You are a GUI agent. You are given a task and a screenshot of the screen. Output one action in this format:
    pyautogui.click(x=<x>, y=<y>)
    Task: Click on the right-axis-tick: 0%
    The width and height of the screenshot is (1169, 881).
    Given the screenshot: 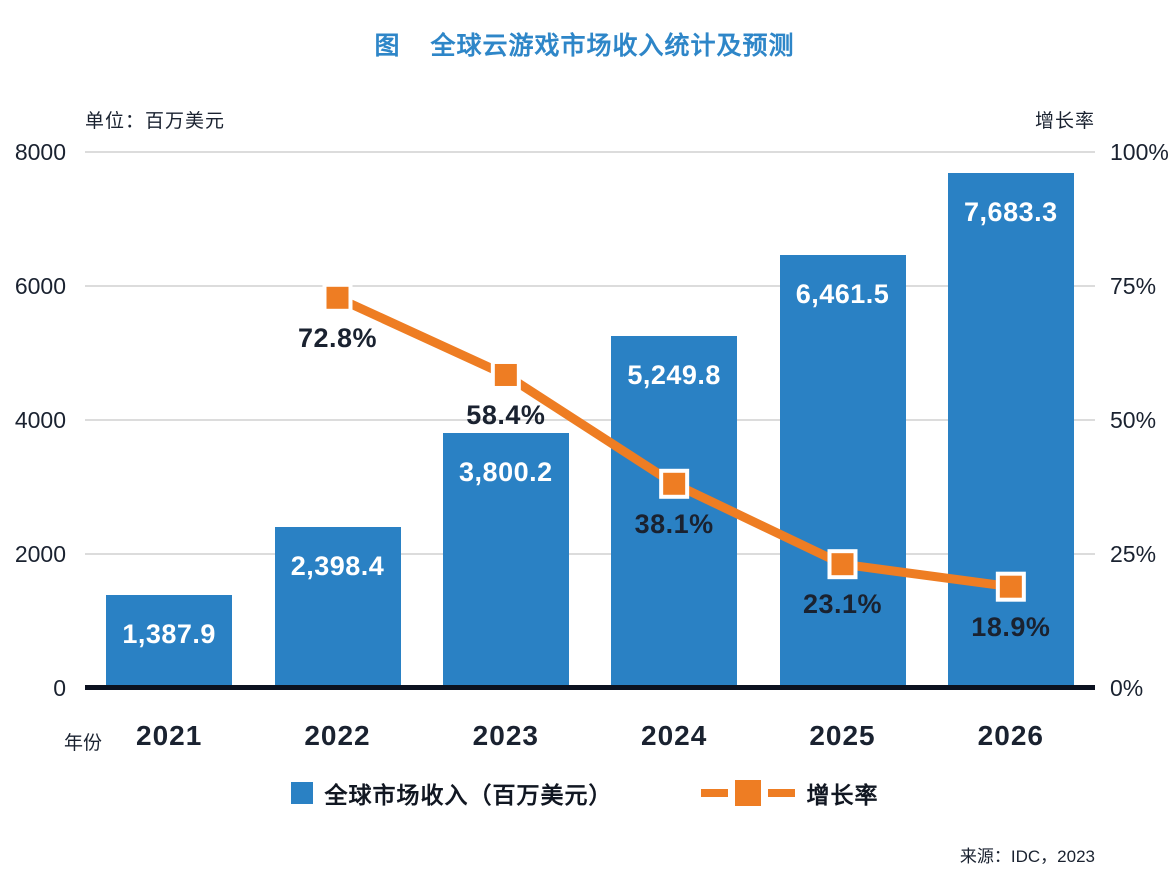 What is the action you would take?
    pyautogui.click(x=1127, y=688)
    